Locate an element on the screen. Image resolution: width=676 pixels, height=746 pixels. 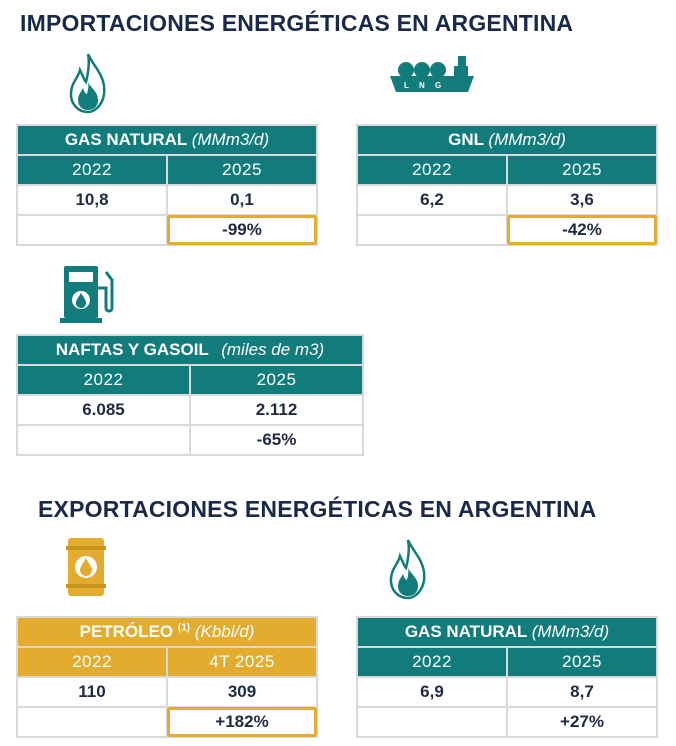
table-unit: (Kbbl/d) is located at coordinates (224, 631).